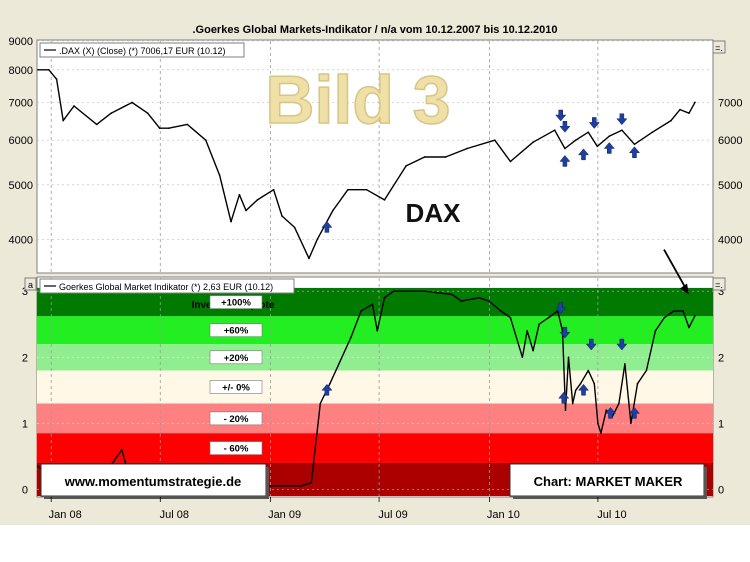 This screenshot has height=562, width=750. Describe the element at coordinates (721, 391) in the screenshot. I see `indicator-right-axis: 0 1 2 3` at that location.